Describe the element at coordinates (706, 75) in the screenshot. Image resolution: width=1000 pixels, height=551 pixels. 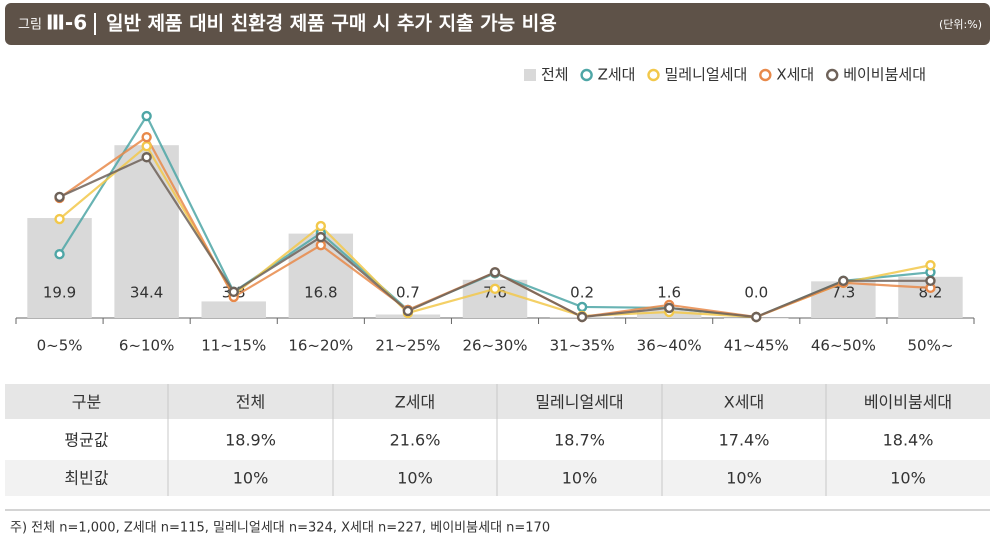
I see `legend-label: 밀레니얼세대` at that location.